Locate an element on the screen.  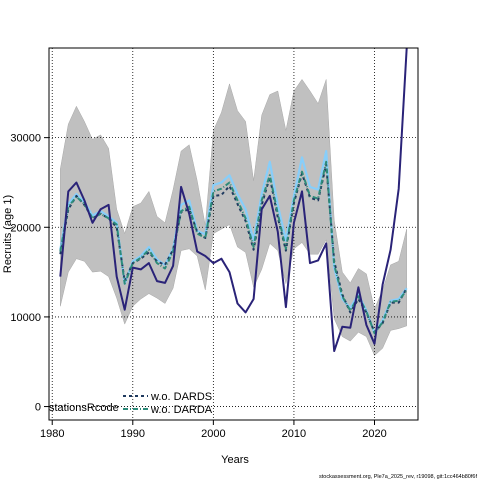
y-tick-label: 30000 is located at coordinates (25, 139).